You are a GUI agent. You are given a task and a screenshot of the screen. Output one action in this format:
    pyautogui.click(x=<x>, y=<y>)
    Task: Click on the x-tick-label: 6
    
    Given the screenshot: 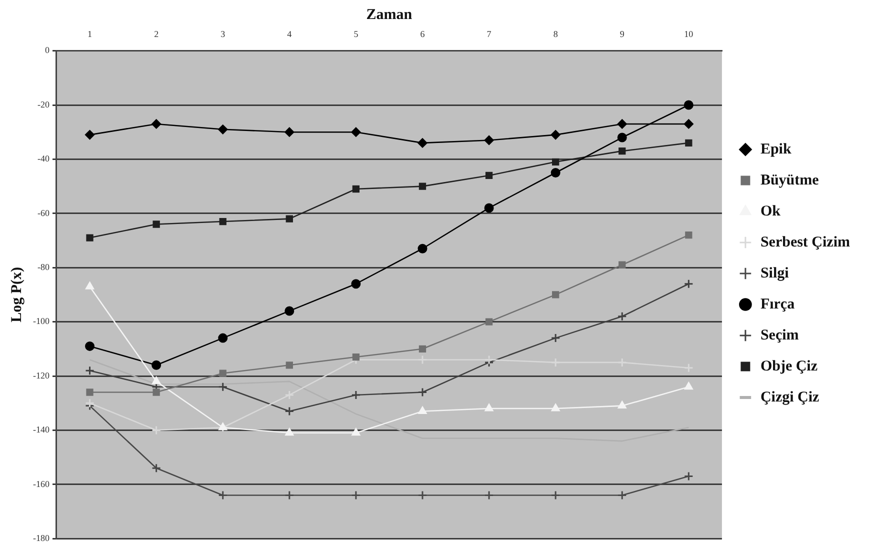 What is the action you would take?
    pyautogui.click(x=423, y=33)
    